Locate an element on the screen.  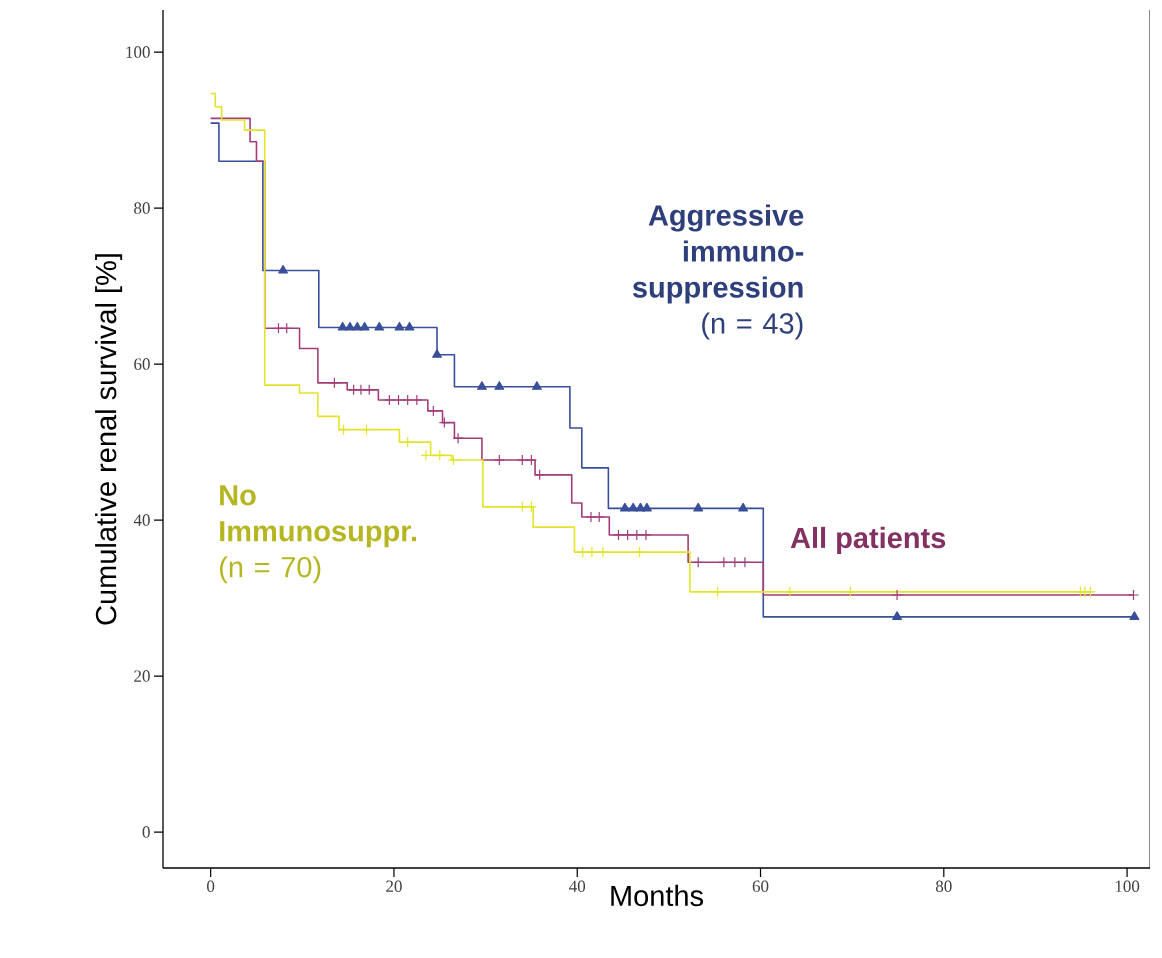
y-tick-label: 20 is located at coordinates (142, 676).